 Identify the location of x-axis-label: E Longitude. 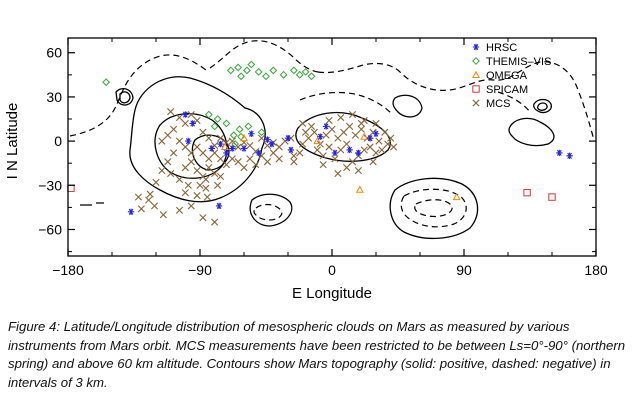
(332, 293).